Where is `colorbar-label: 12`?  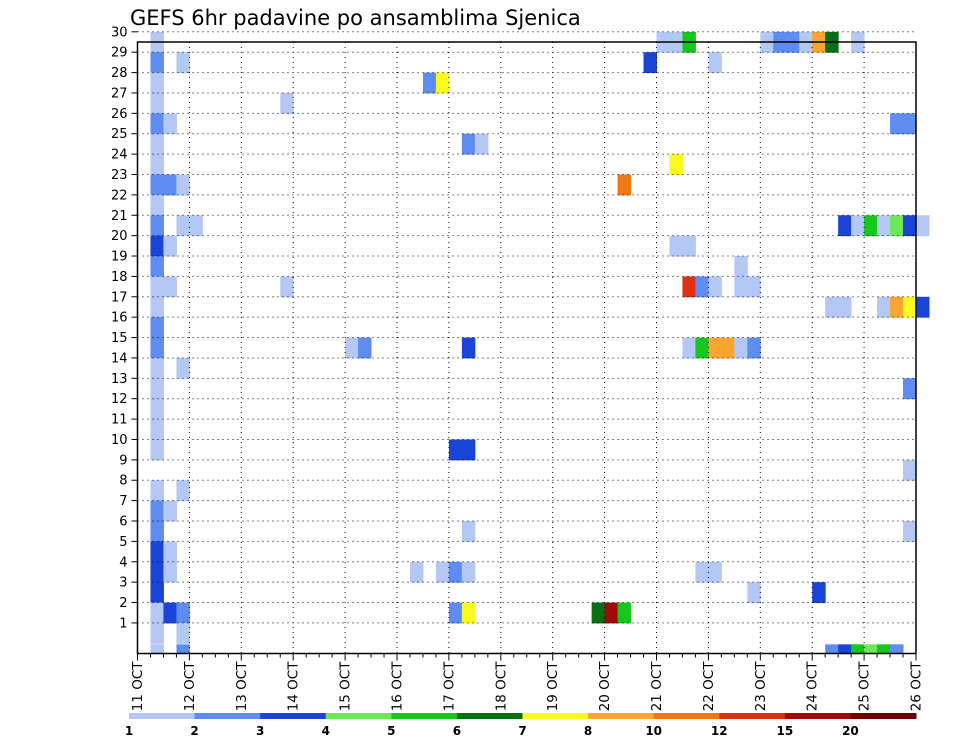
colorbar-label: 12 is located at coordinates (719, 731).